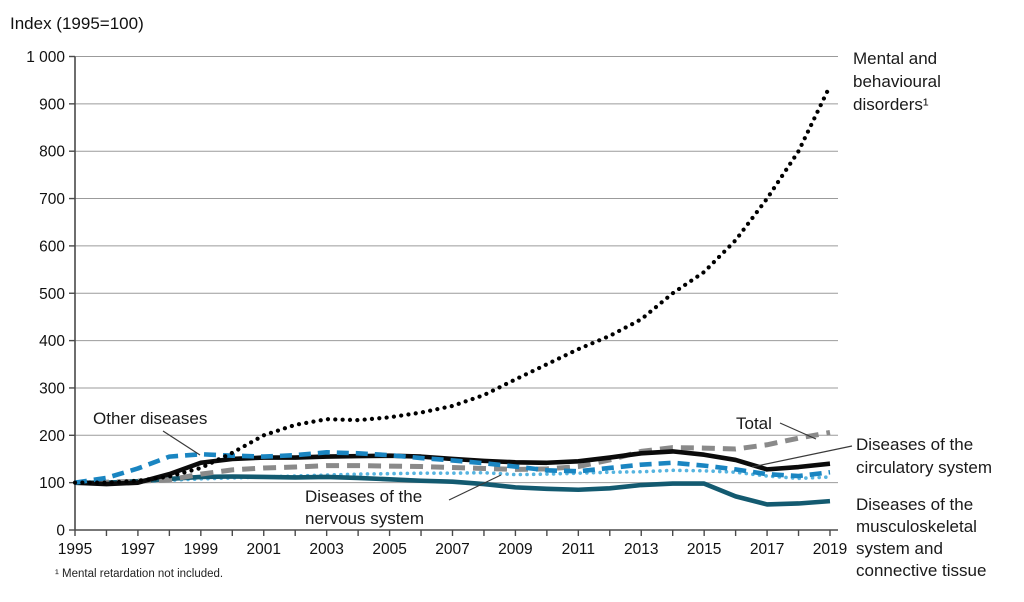 The image size is (1024, 602). What do you see at coordinates (641, 549) in the screenshot?
I see `x-tick-label: 2013` at bounding box center [641, 549].